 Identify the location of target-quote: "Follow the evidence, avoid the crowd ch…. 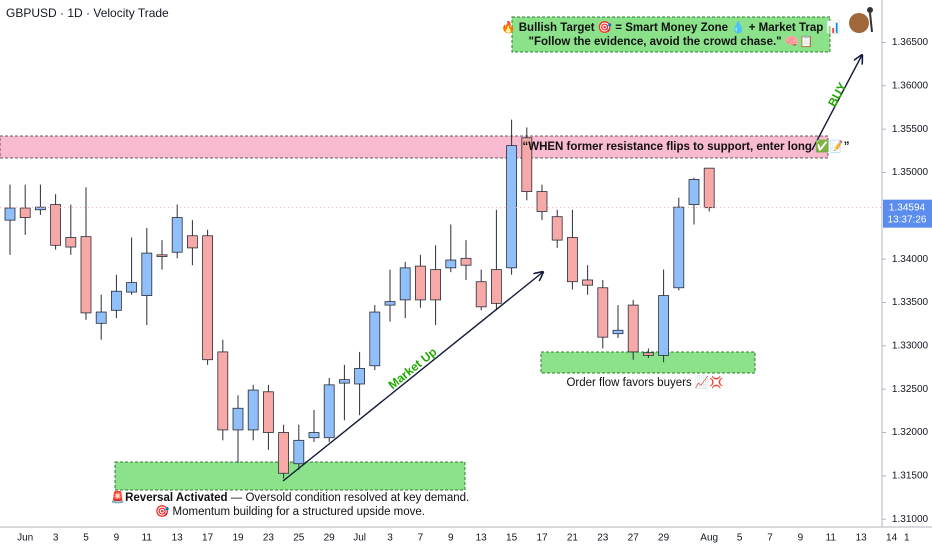
(671, 41).